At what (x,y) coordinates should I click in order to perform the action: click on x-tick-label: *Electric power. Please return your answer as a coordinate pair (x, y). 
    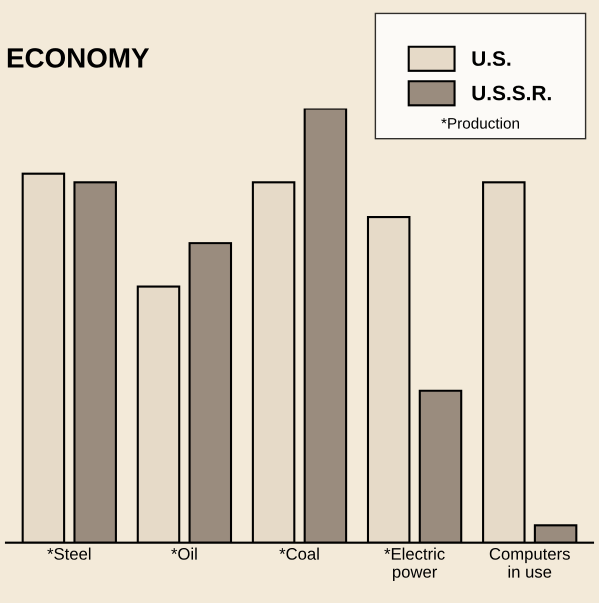
    Looking at the image, I should click on (414, 565).